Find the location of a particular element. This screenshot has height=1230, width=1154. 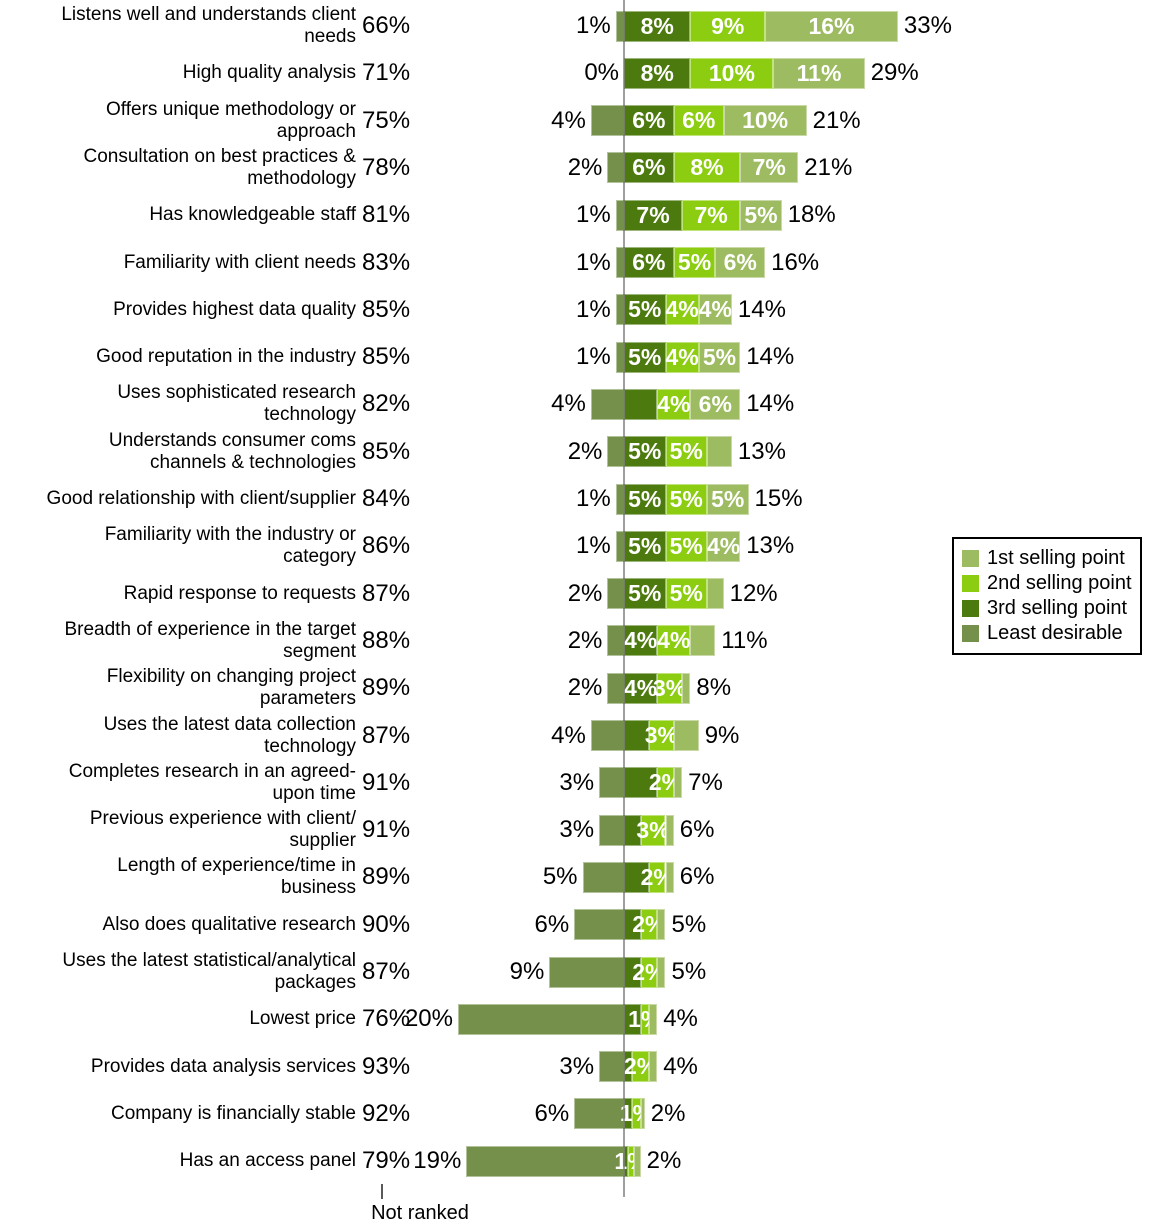

category-label: Good relationship with client/supplier is located at coordinates (201, 499).